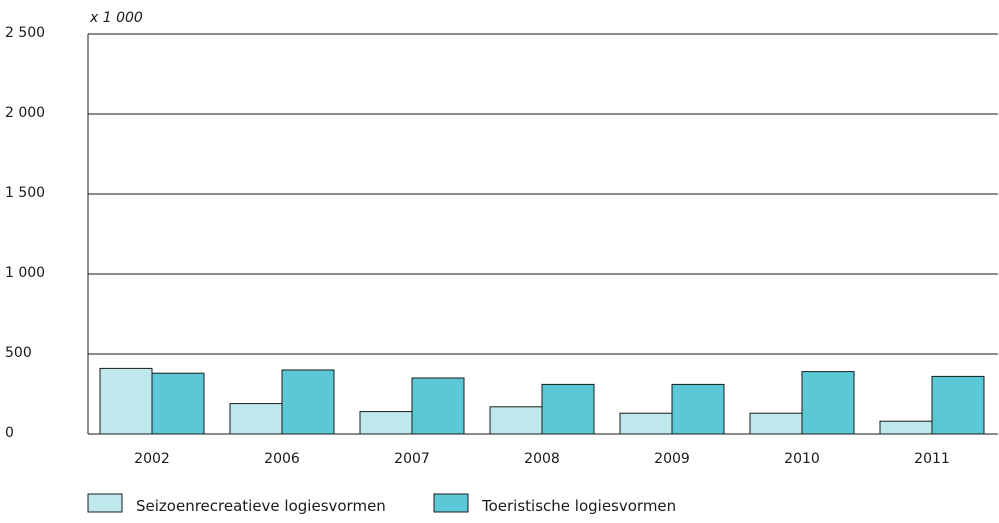 This screenshot has height=523, width=999. What do you see at coordinates (256, 419) in the screenshot?
I see `bar-seizoenrecreatief-2006` at bounding box center [256, 419].